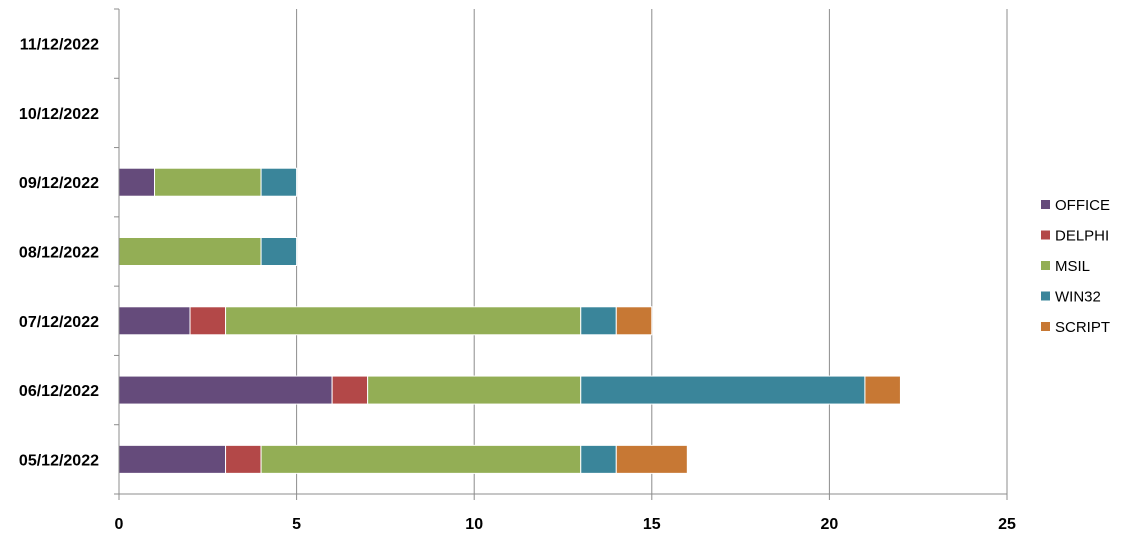 The image size is (1124, 537). Describe the element at coordinates (208, 182) in the screenshot. I see `bar-msil-09/12/2022` at that location.